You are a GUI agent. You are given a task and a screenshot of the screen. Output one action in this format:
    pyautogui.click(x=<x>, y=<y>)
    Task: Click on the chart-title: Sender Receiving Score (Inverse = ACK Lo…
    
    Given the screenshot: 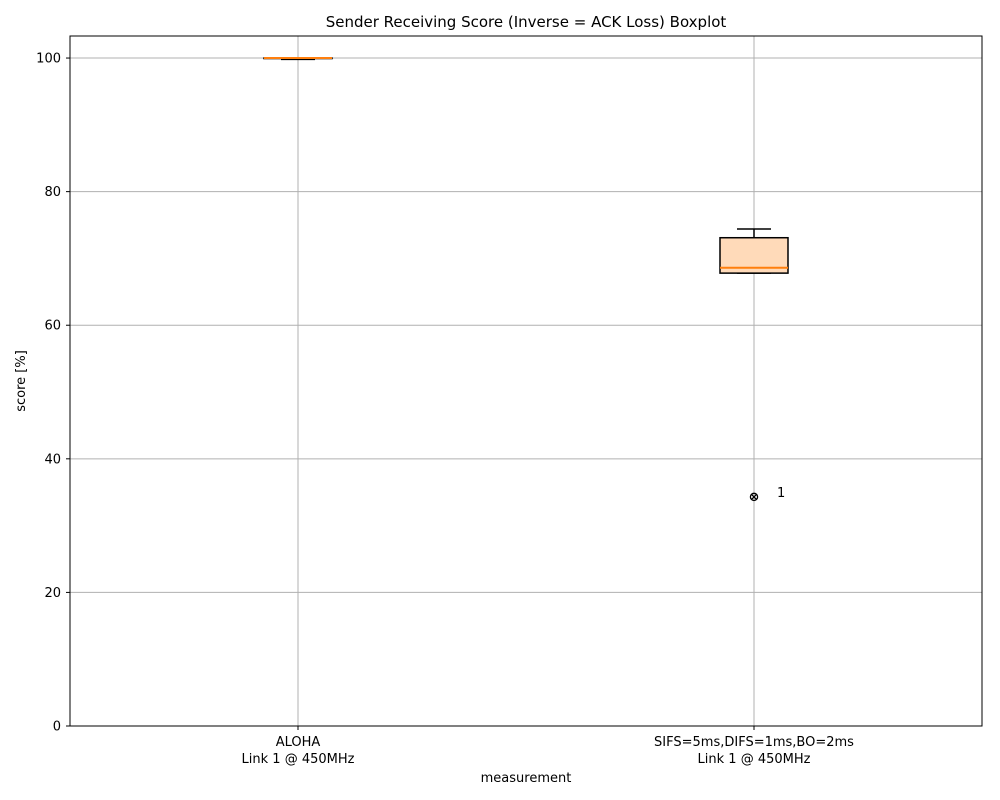 What is the action you would take?
    pyautogui.click(x=526, y=22)
    